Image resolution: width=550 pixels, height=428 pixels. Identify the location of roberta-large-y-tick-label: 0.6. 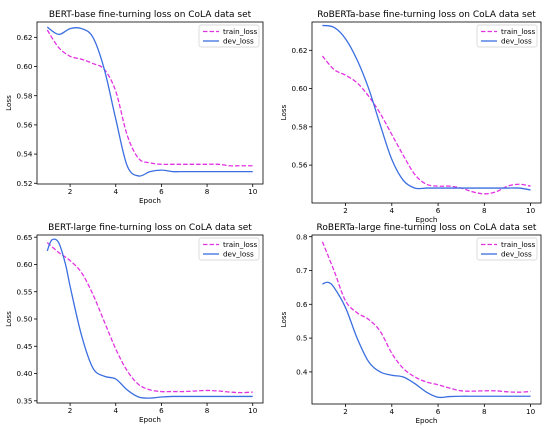
(302, 304).